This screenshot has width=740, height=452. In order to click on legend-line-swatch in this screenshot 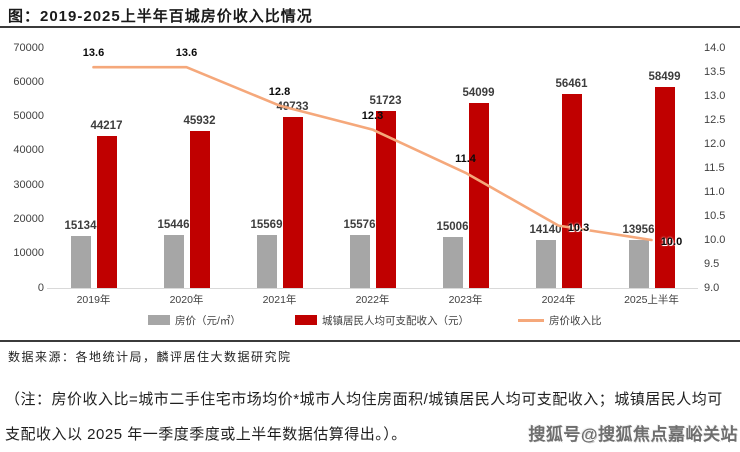, I will do `click(531, 320)`.